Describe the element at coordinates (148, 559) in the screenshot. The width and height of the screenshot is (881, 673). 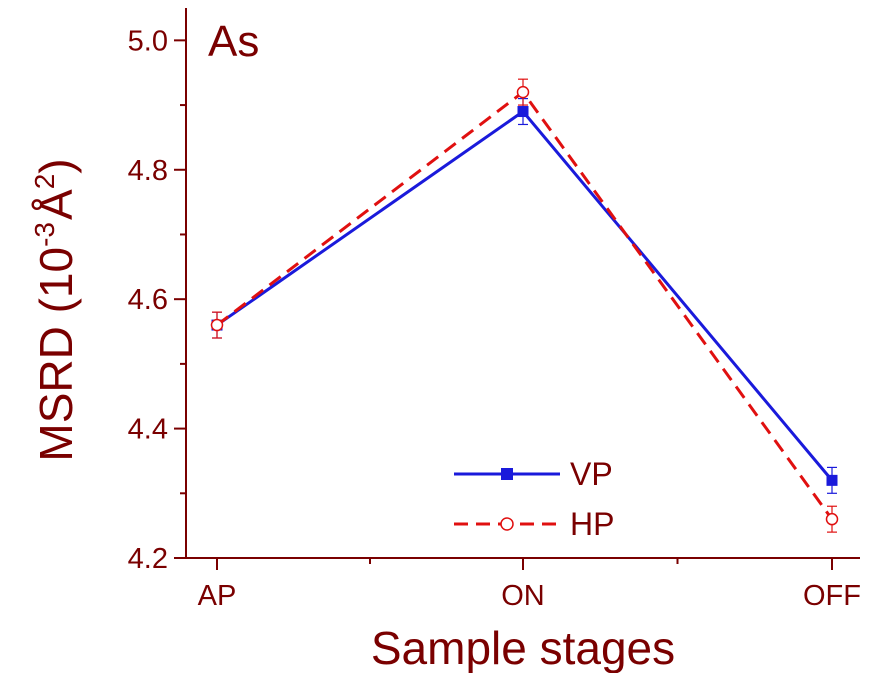
I see `y-tick-label: 4.2` at that location.